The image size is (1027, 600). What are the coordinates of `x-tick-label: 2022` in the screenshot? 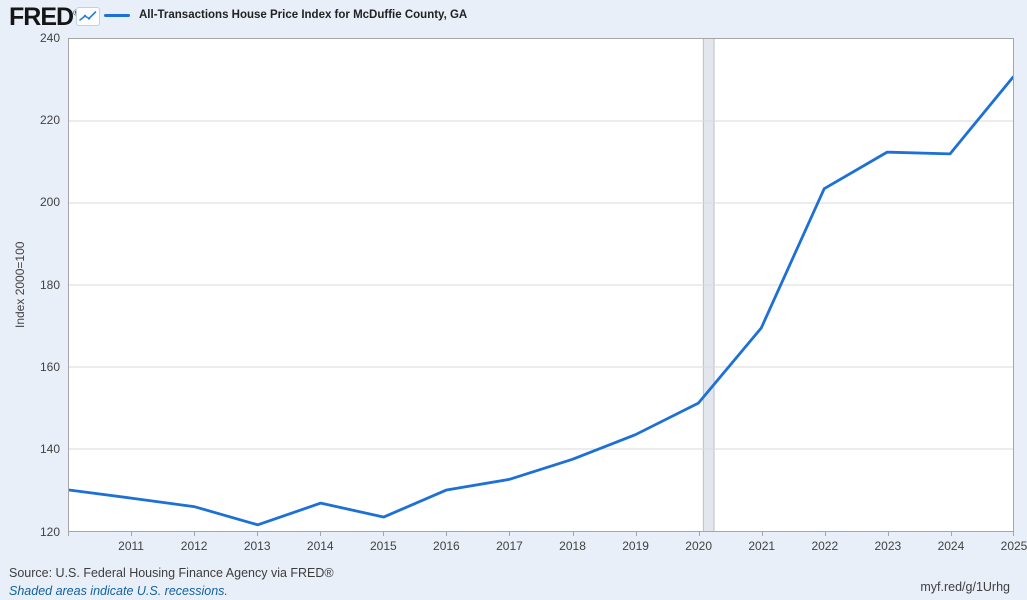 It's located at (825, 546).